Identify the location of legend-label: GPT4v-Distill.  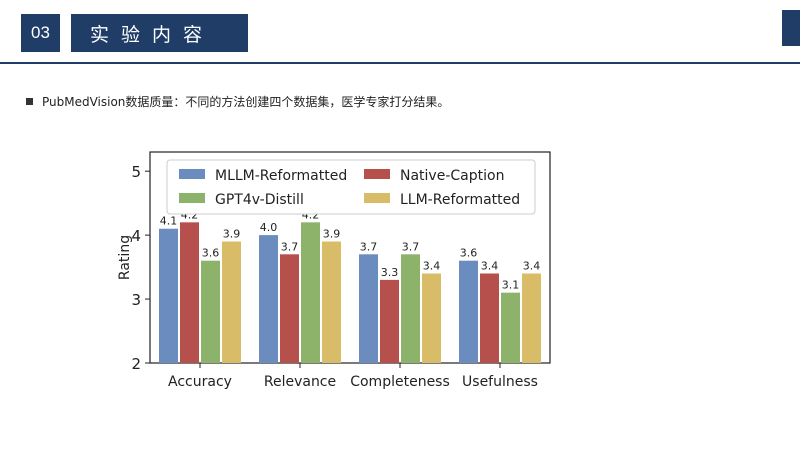
(259, 200).